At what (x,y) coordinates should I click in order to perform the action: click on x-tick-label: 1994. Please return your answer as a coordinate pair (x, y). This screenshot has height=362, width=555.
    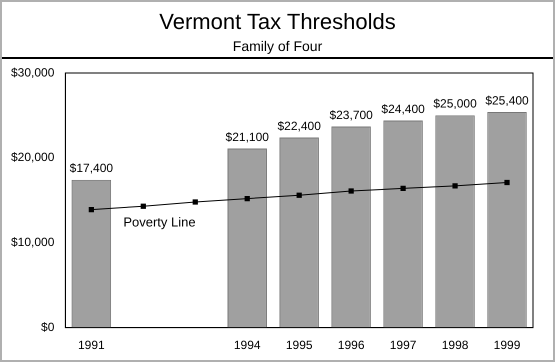
    Looking at the image, I should click on (247, 345).